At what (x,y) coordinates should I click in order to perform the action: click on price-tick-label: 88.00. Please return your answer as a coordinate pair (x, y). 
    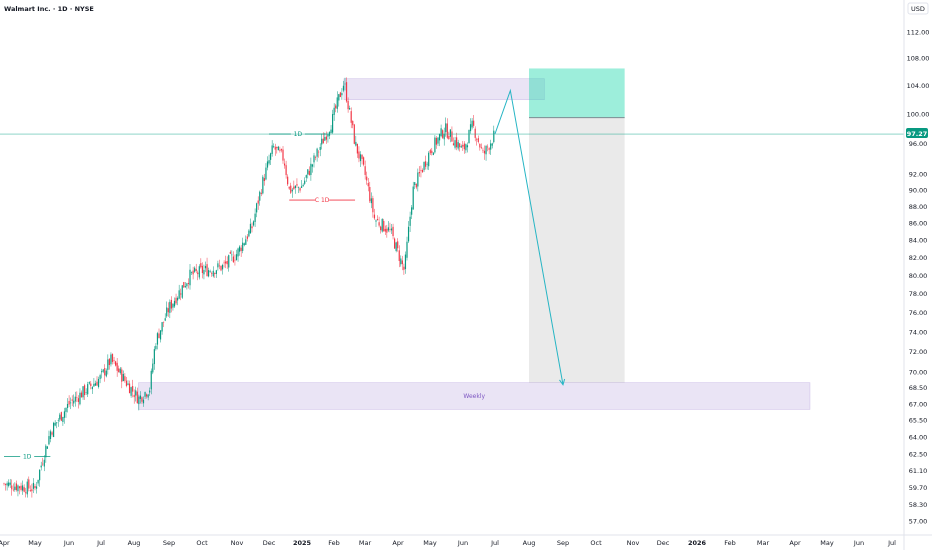
    Looking at the image, I should click on (918, 207).